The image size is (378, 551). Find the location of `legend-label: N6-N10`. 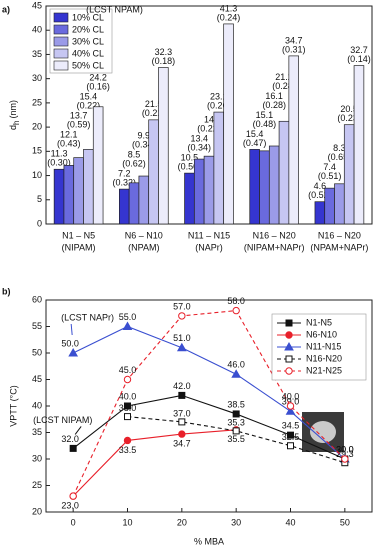

legend-label: N6-N10 is located at coordinates (321, 334).